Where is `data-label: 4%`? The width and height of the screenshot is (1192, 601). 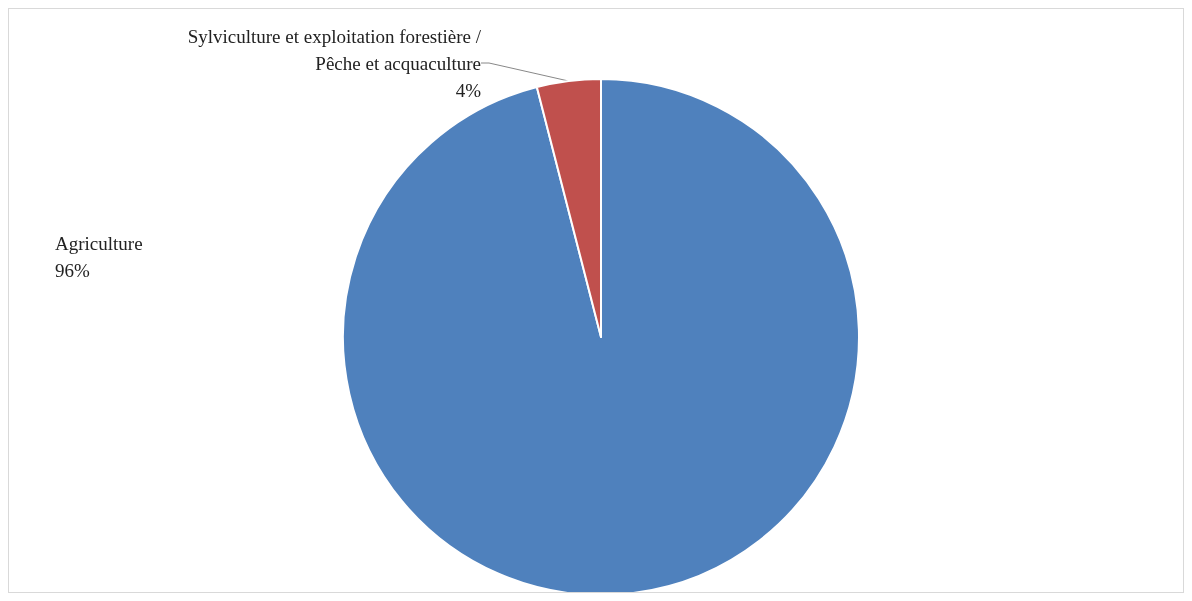
data-label: 4% is located at coordinates (468, 90).